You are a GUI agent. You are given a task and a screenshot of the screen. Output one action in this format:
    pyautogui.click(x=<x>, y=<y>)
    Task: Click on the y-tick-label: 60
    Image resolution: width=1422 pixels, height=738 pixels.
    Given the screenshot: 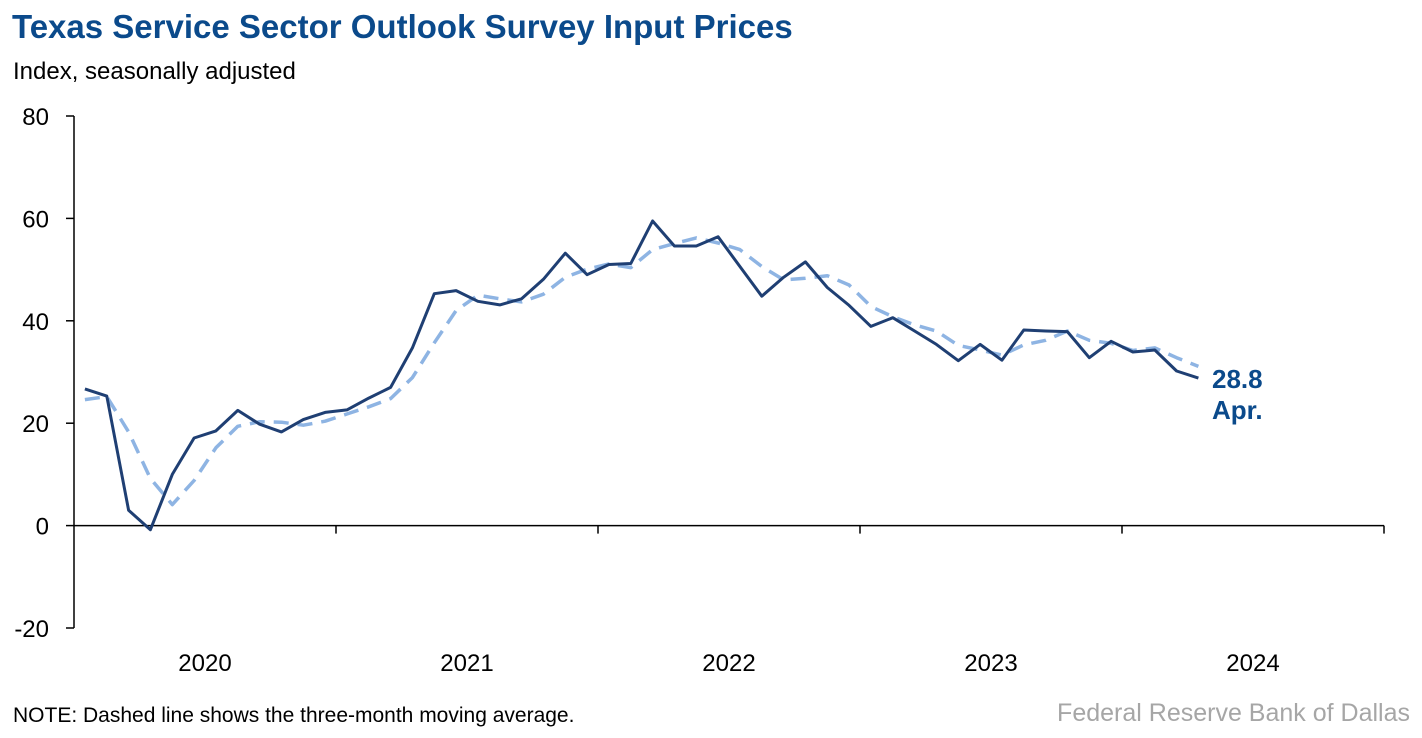 What is the action you would take?
    pyautogui.click(x=35, y=219)
    